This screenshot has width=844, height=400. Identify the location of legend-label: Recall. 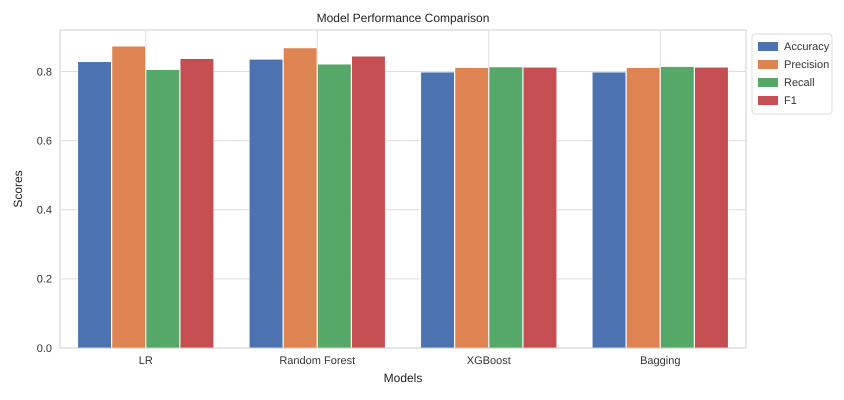
(799, 83).